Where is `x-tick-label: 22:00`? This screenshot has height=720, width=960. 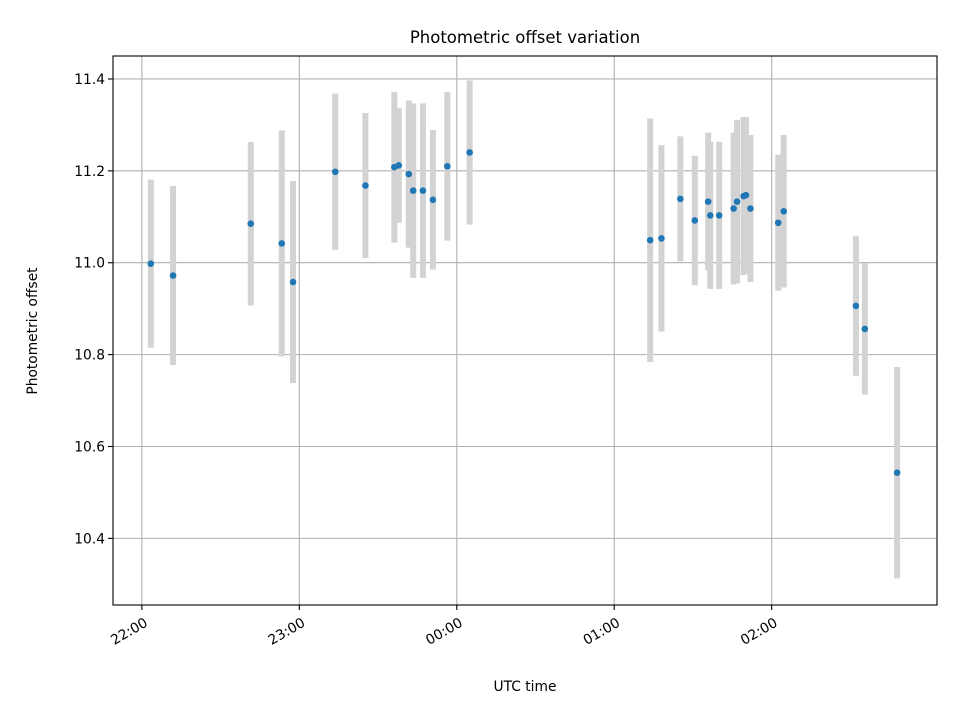
x-tick-label: 22:00 is located at coordinates (129, 632).